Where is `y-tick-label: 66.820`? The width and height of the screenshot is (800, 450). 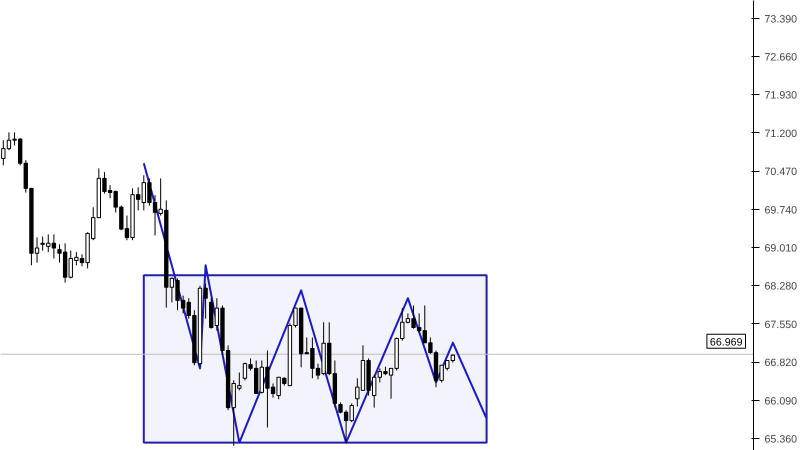 y-tick-label: 66.820 is located at coordinates (781, 363).